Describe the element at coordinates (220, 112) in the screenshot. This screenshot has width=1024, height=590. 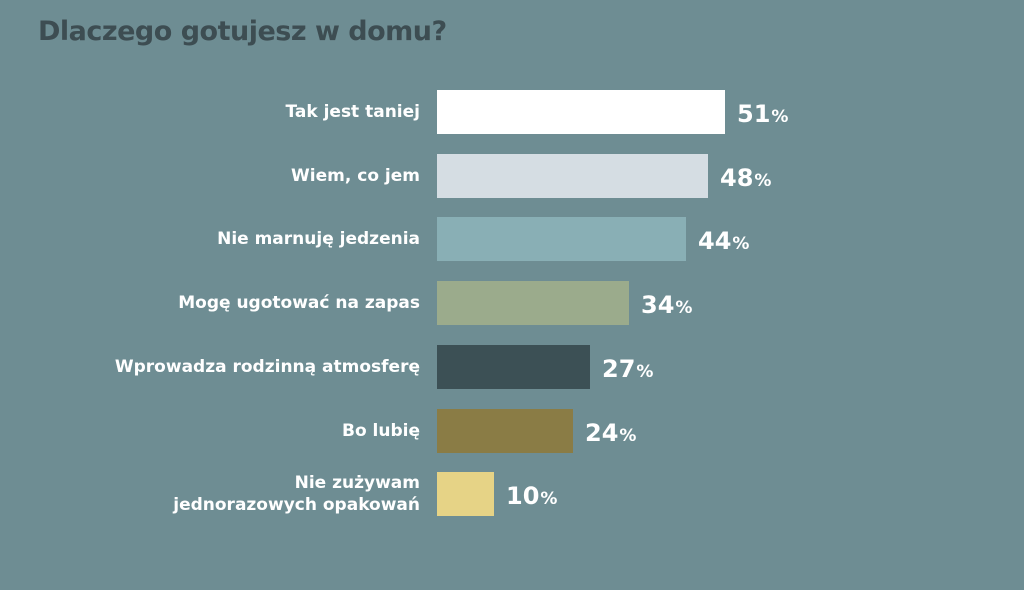
I see `category-label: Tak jest taniej` at that location.